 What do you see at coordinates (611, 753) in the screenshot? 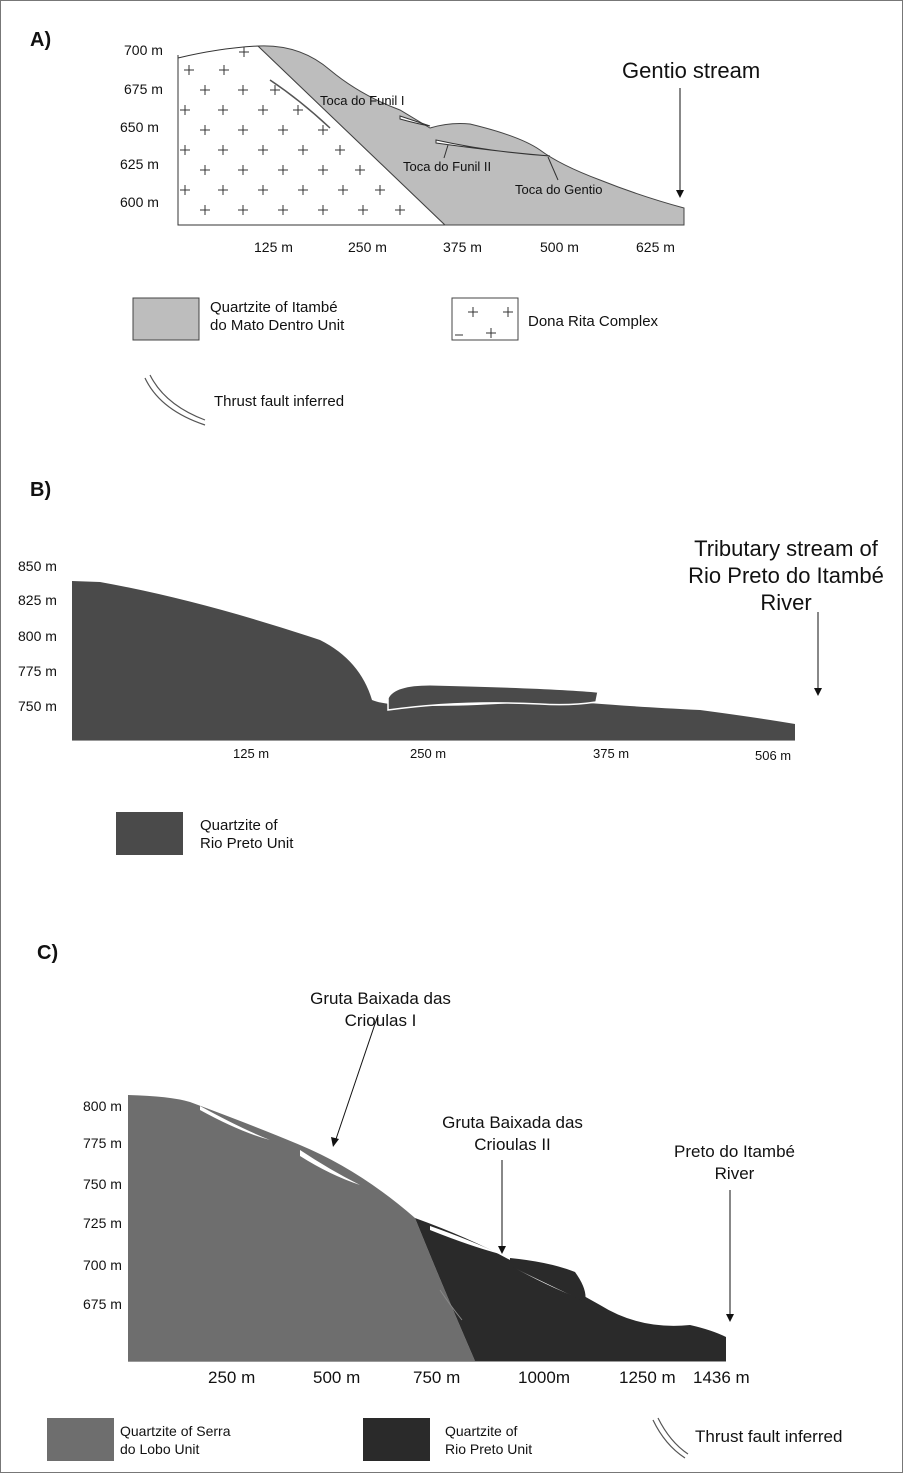
I see `panel-b-x-tick: 375 m` at bounding box center [611, 753].